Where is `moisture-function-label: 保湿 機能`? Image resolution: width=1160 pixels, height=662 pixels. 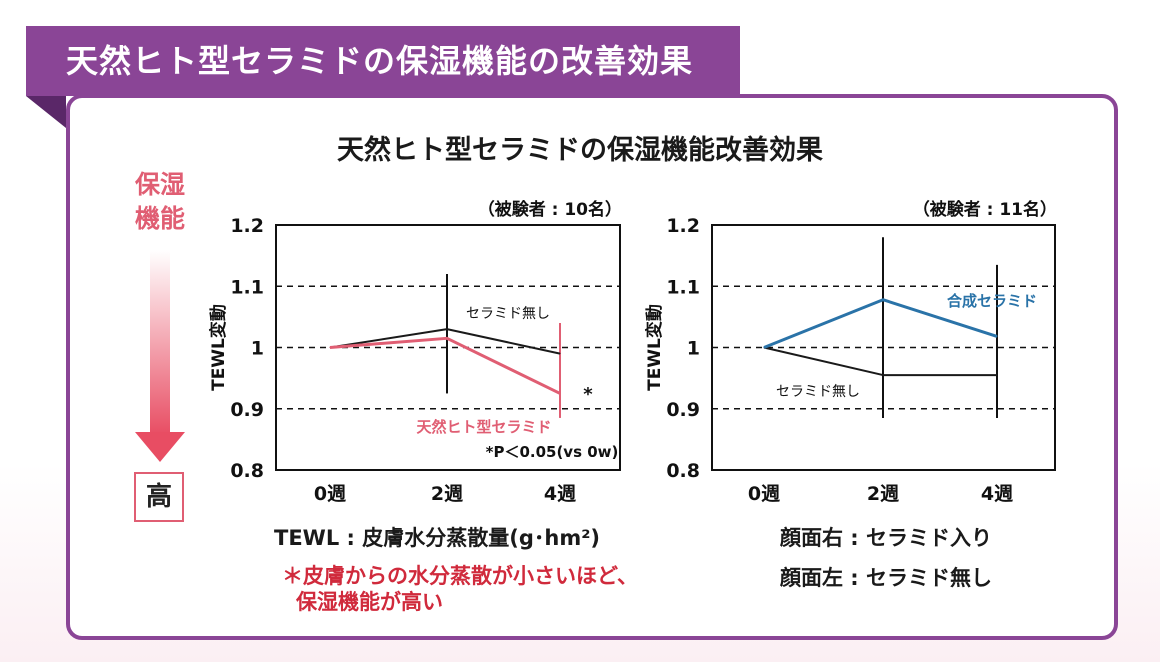
moisture-function-label: 保湿 機能 is located at coordinates (160, 202).